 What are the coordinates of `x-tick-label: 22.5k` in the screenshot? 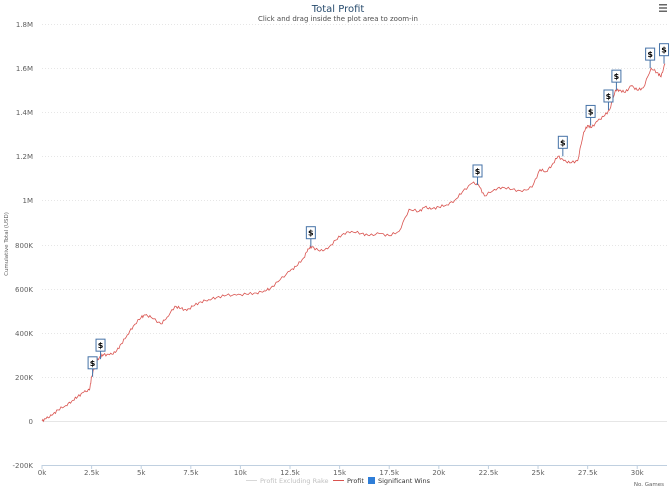 It's located at (489, 473).